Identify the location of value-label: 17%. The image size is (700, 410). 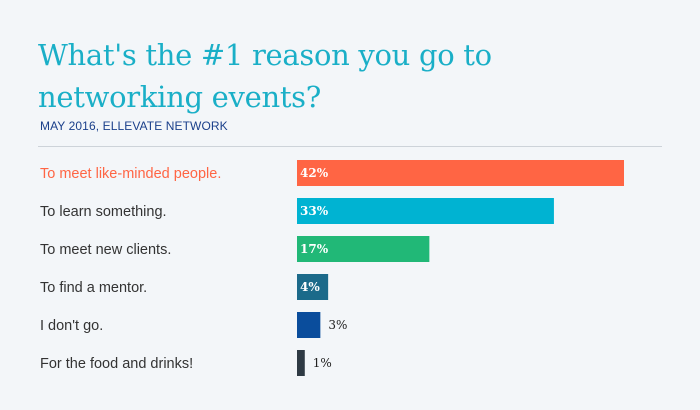
(314, 249).